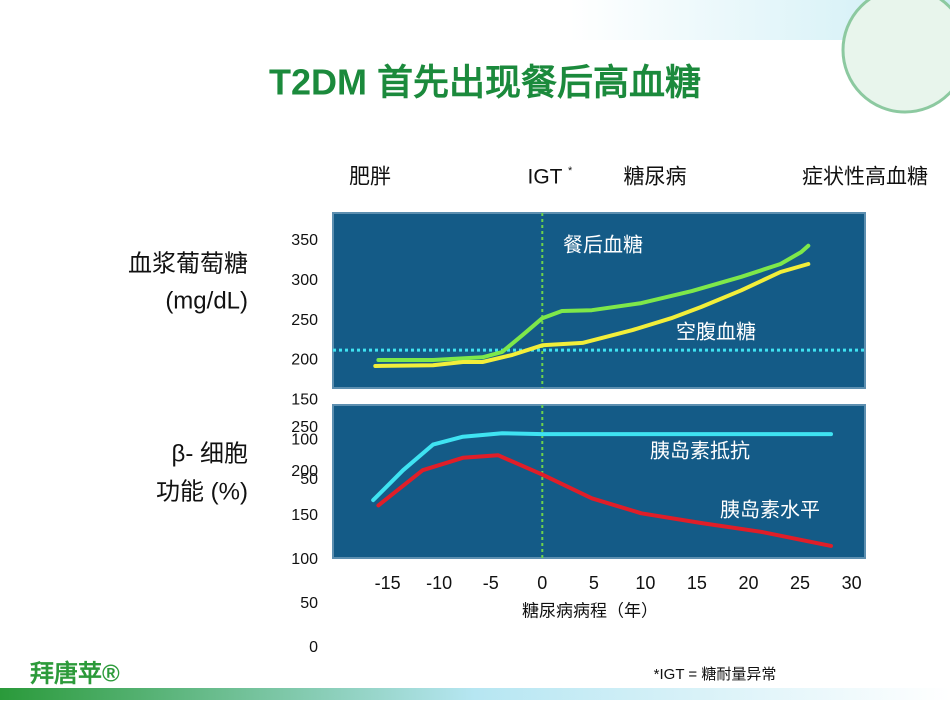 This screenshot has width=950, height=713. Describe the element at coordinates (439, 583) in the screenshot. I see `x-tick-label: -10` at that location.